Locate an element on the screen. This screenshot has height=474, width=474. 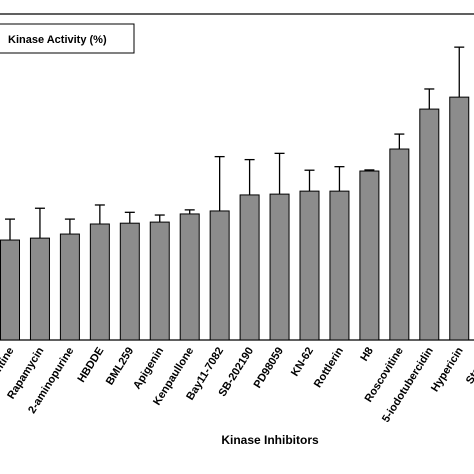
x-tick-label: KN-62 is located at coordinates (302, 361).